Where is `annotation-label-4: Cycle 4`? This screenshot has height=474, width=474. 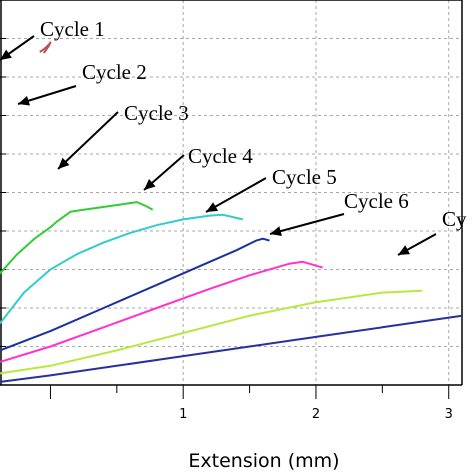
annotation-label-4: Cycle 4 is located at coordinates (220, 156).